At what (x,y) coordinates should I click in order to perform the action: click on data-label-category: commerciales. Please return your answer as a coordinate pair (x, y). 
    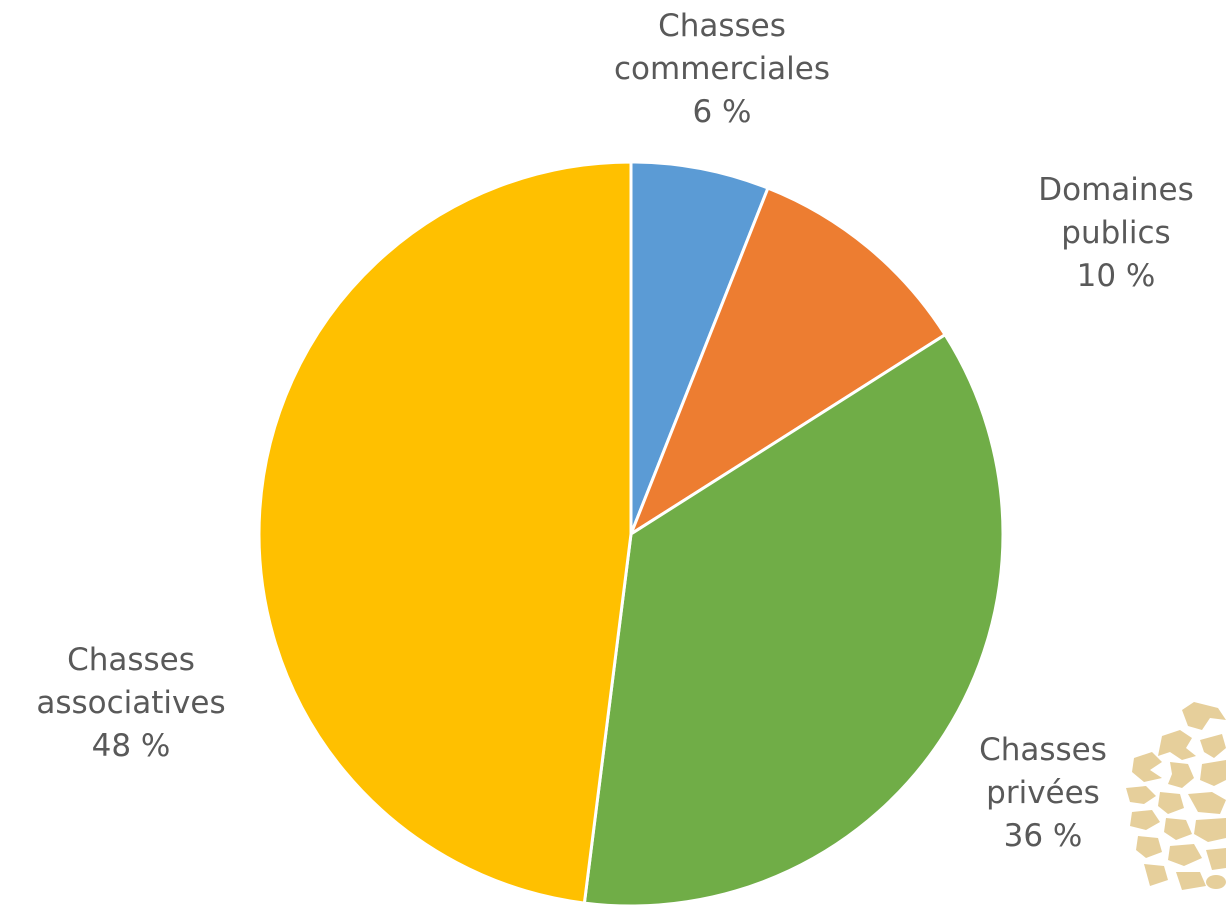
    Looking at the image, I should click on (722, 69).